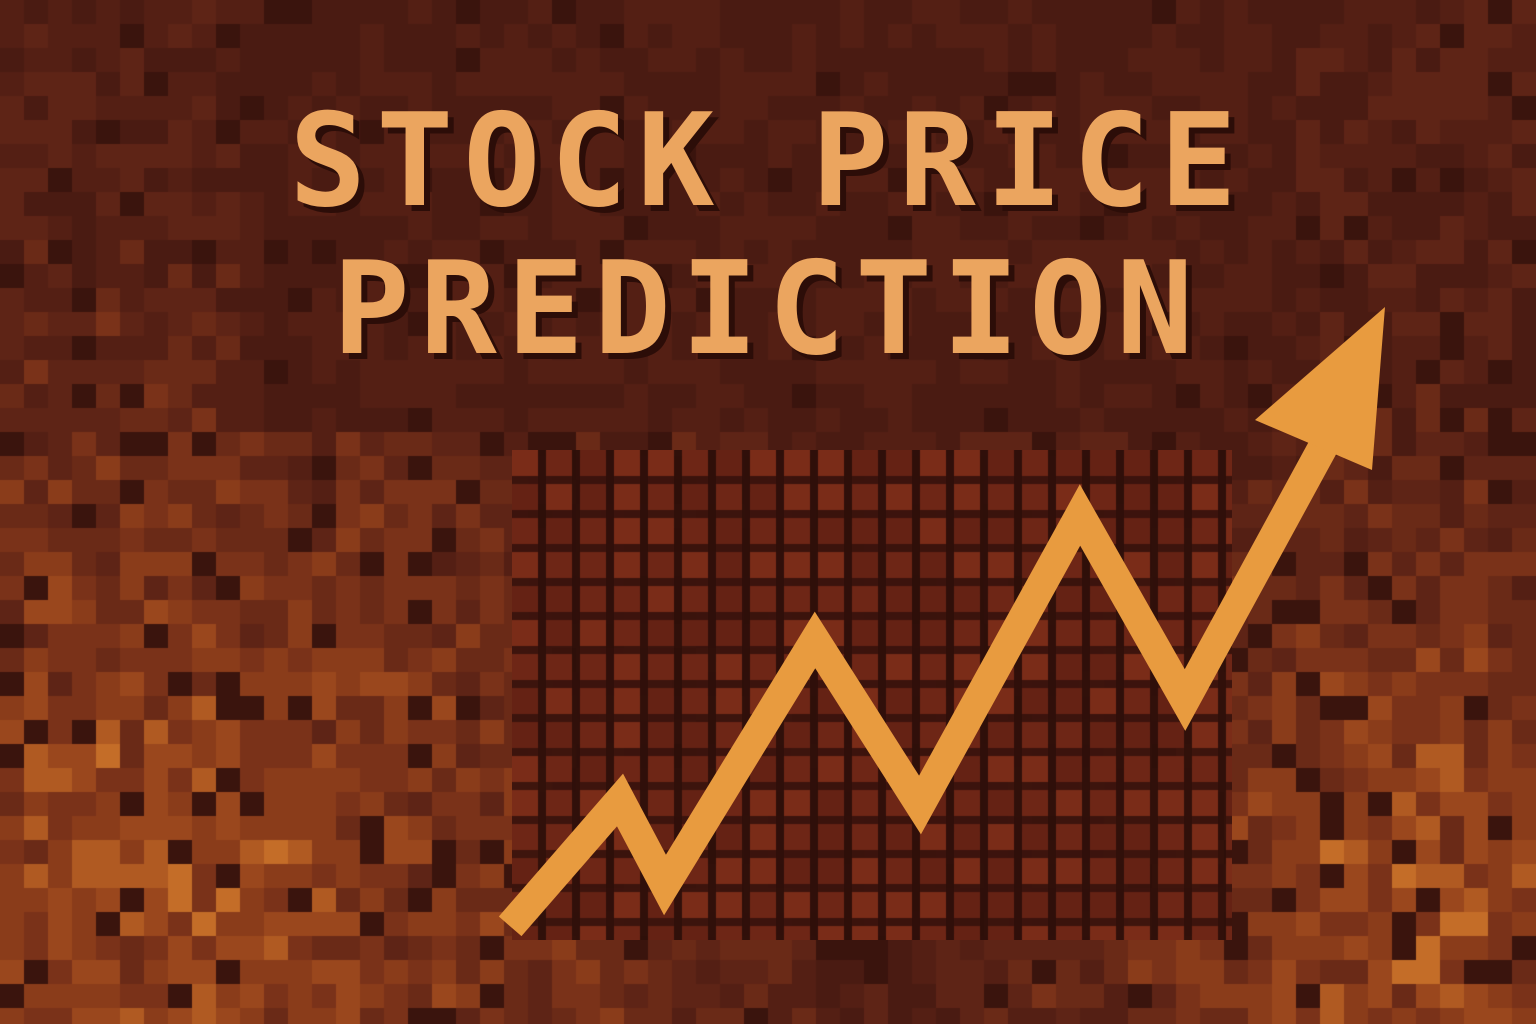 This screenshot has width=1536, height=1024. Describe the element at coordinates (1320, 388) in the screenshot. I see `arrowhead` at that location.